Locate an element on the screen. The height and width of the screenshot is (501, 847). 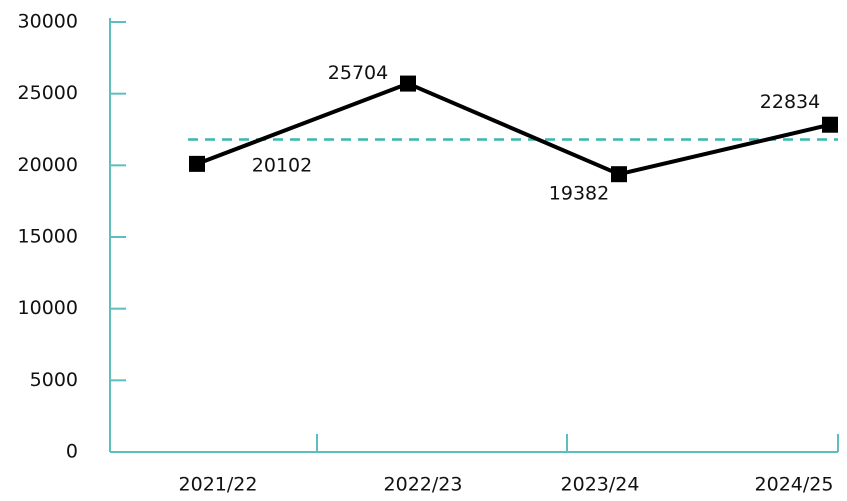
y-tick-label: 20000 is located at coordinates (48, 165).